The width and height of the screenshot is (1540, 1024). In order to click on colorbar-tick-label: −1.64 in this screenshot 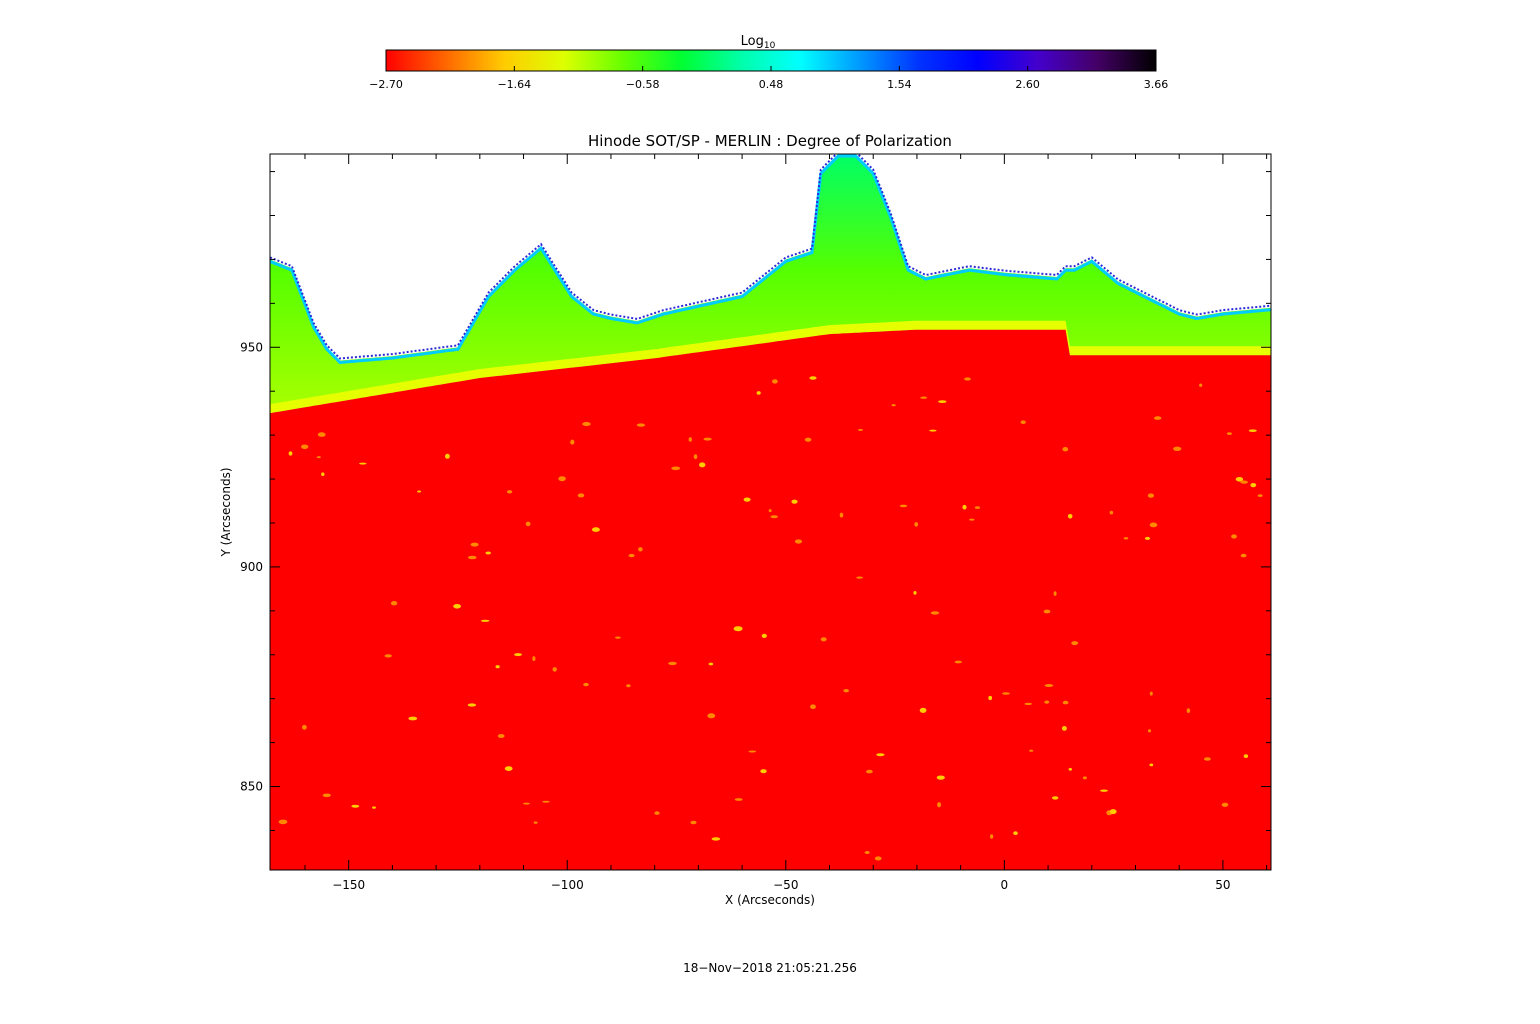, I will do `click(514, 84)`.